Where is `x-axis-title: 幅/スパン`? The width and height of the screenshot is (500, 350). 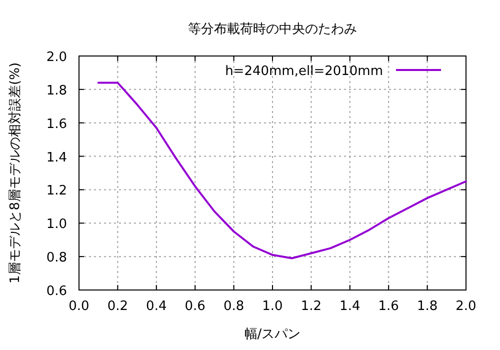 x-axis-title: 幅/スパン is located at coordinates (272, 334).